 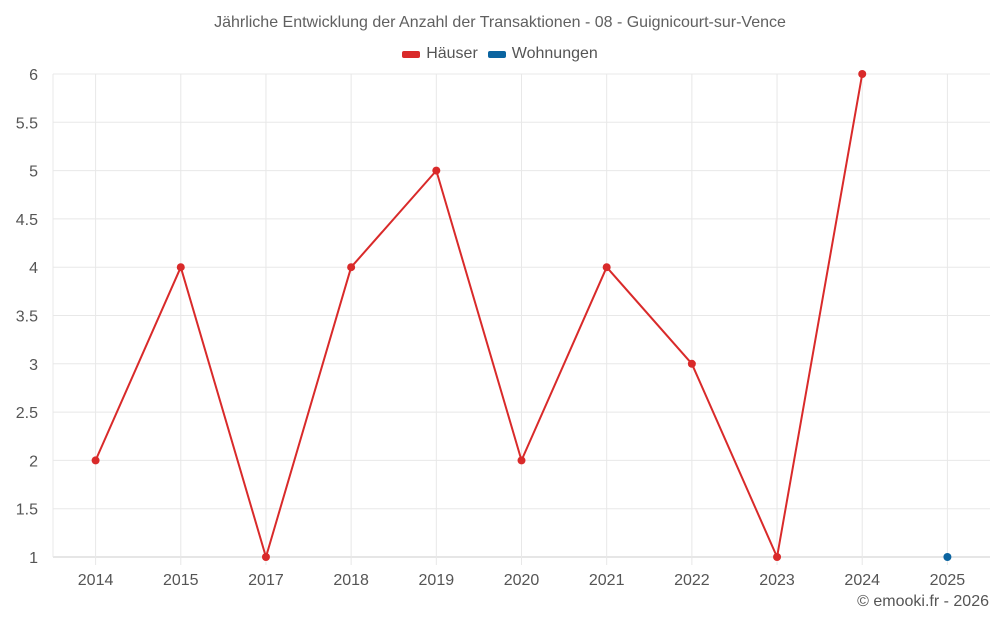 I want to click on legend: Häuser Wohnungen, so click(x=500, y=54).